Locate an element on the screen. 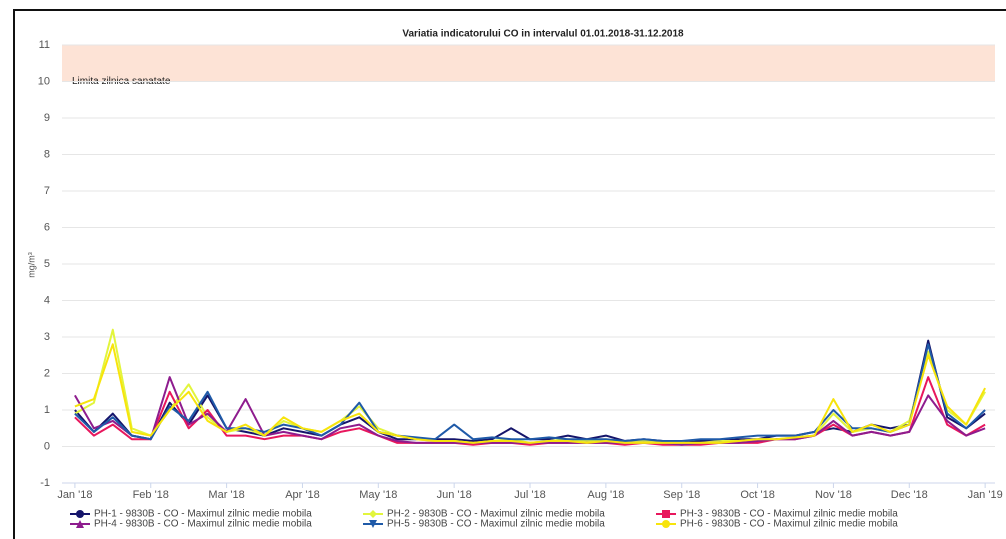 The width and height of the screenshot is (1006, 539). plot-band is located at coordinates (528, 63).